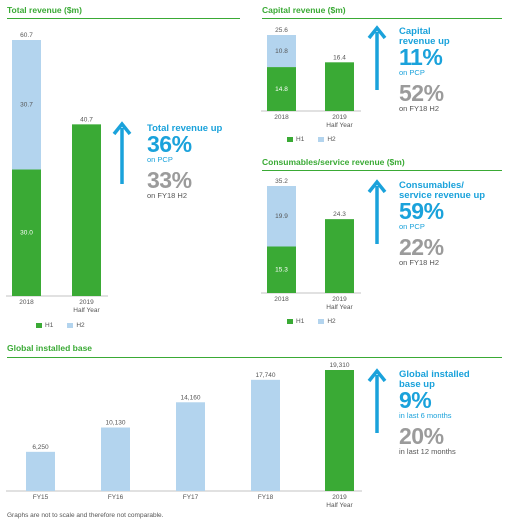 The image size is (507, 521). What do you see at coordinates (421, 436) in the screenshot?
I see `installed-stat-value-2: 20%` at bounding box center [421, 436].